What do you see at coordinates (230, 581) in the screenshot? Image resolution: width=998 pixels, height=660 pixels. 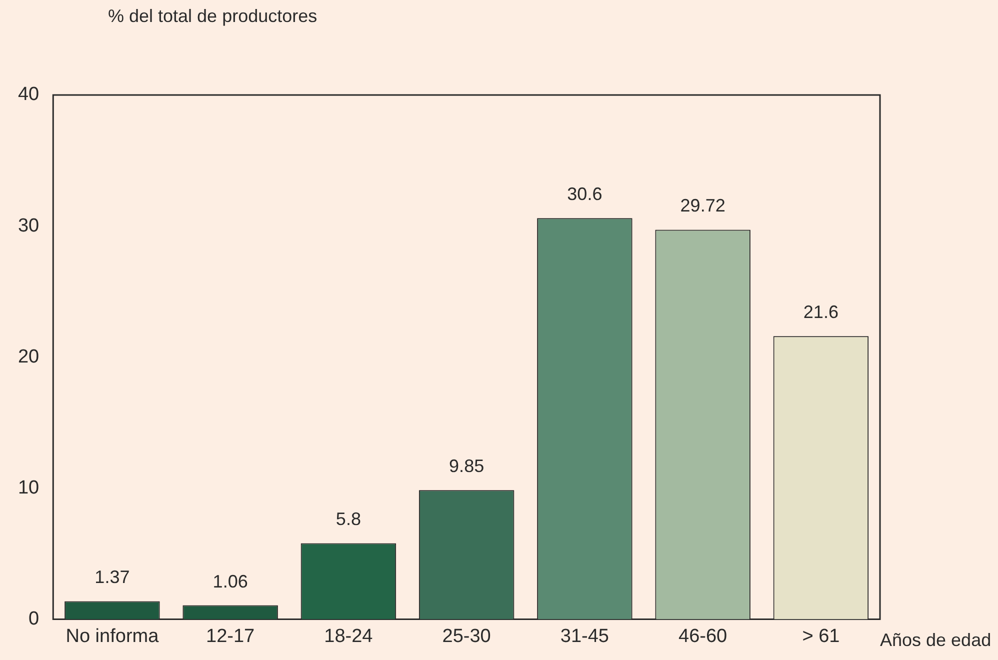 I see `data-label: 1.06` at bounding box center [230, 581].